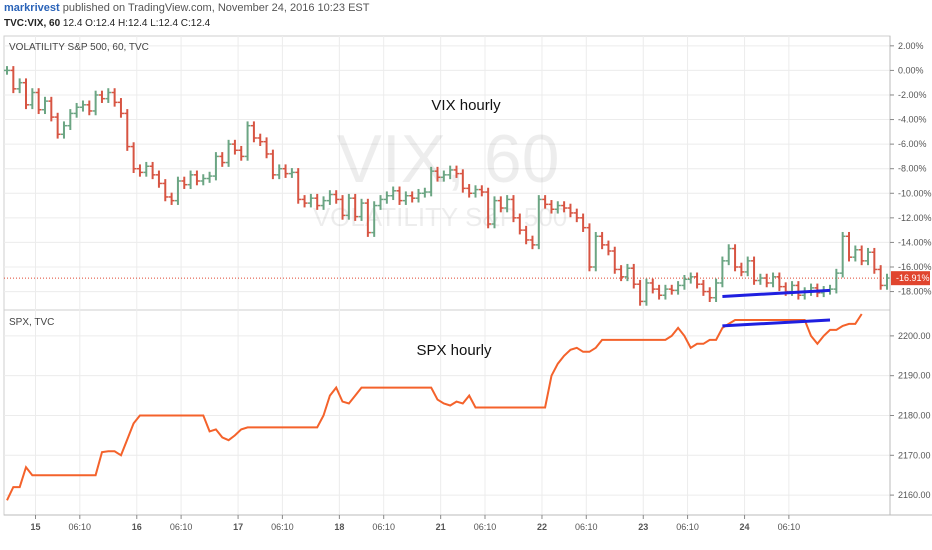  Describe the element at coordinates (136, 23) in the screenshot. I see `ohlc-values: 12.4 O:12.4 H:12.4 L:12.4 C:12.4` at that location.